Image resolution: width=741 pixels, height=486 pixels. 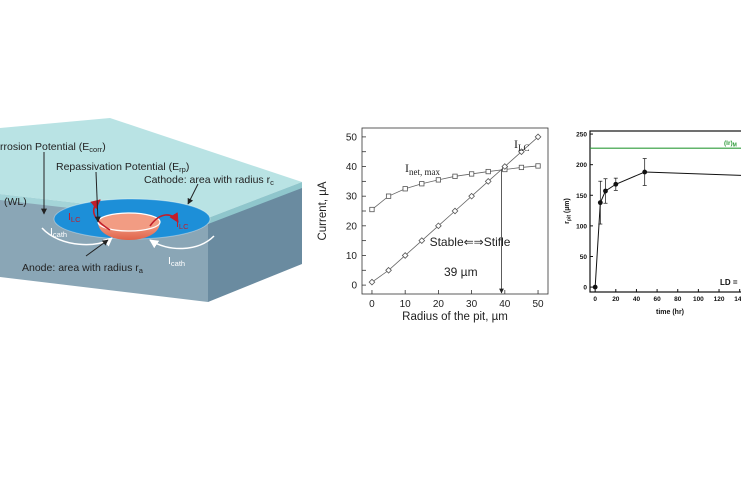 I want to click on crossover-radius-label: 39 µm, so click(x=461, y=272).